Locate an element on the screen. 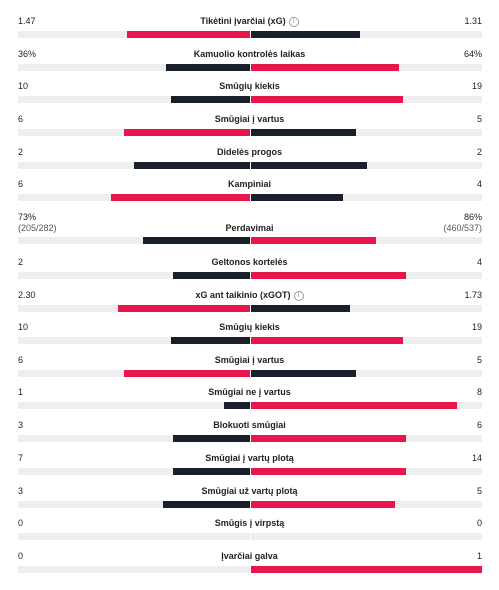  stat-away-value: 19 is located at coordinates (477, 86).